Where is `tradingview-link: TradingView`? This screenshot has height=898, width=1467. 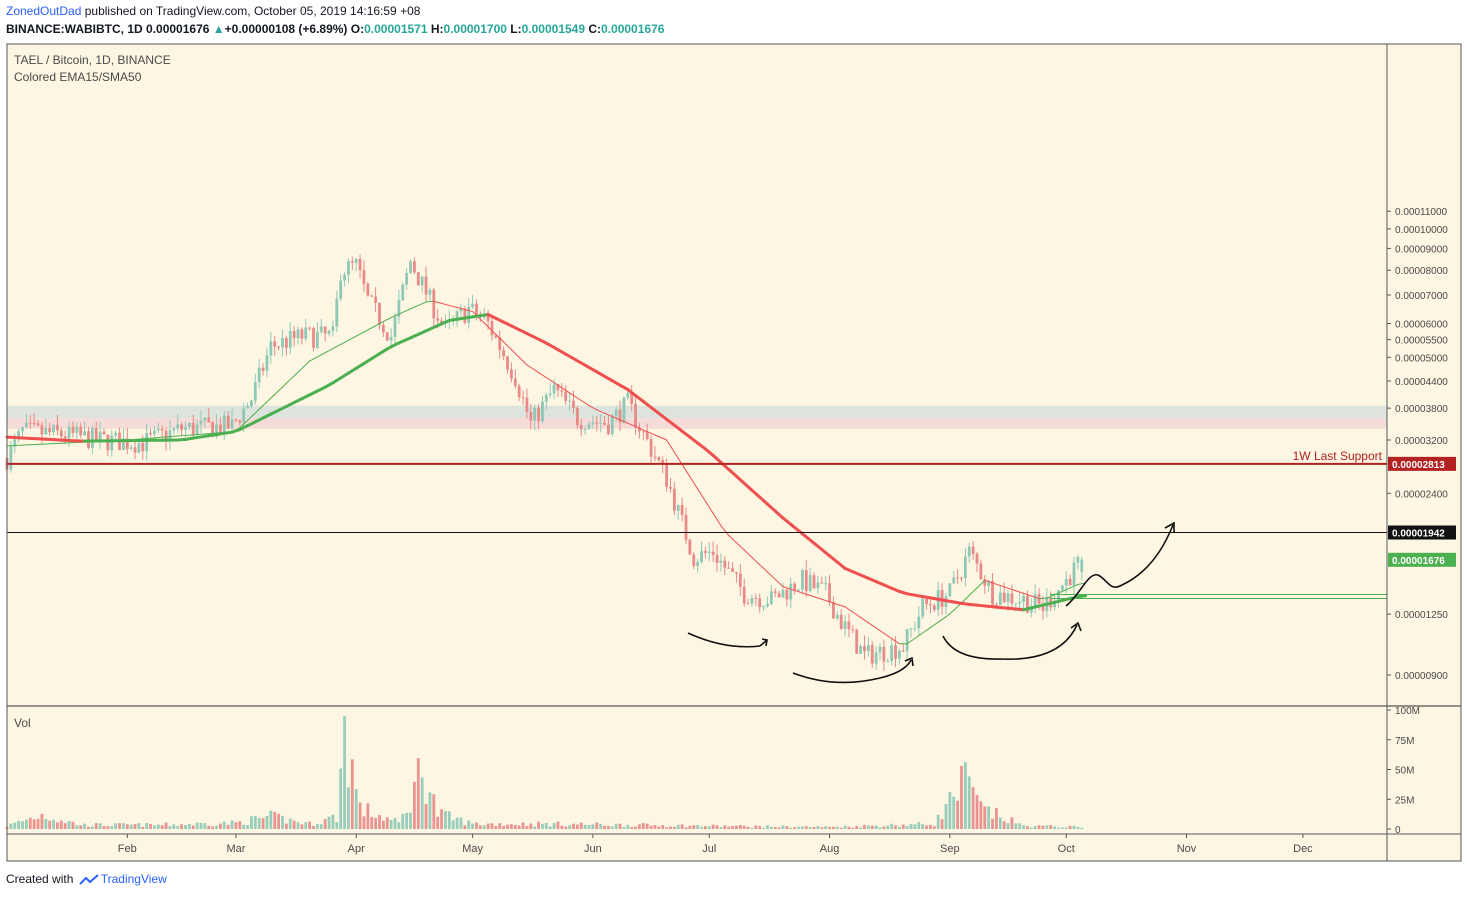
tradingview-link: TradingView is located at coordinates (133, 879).